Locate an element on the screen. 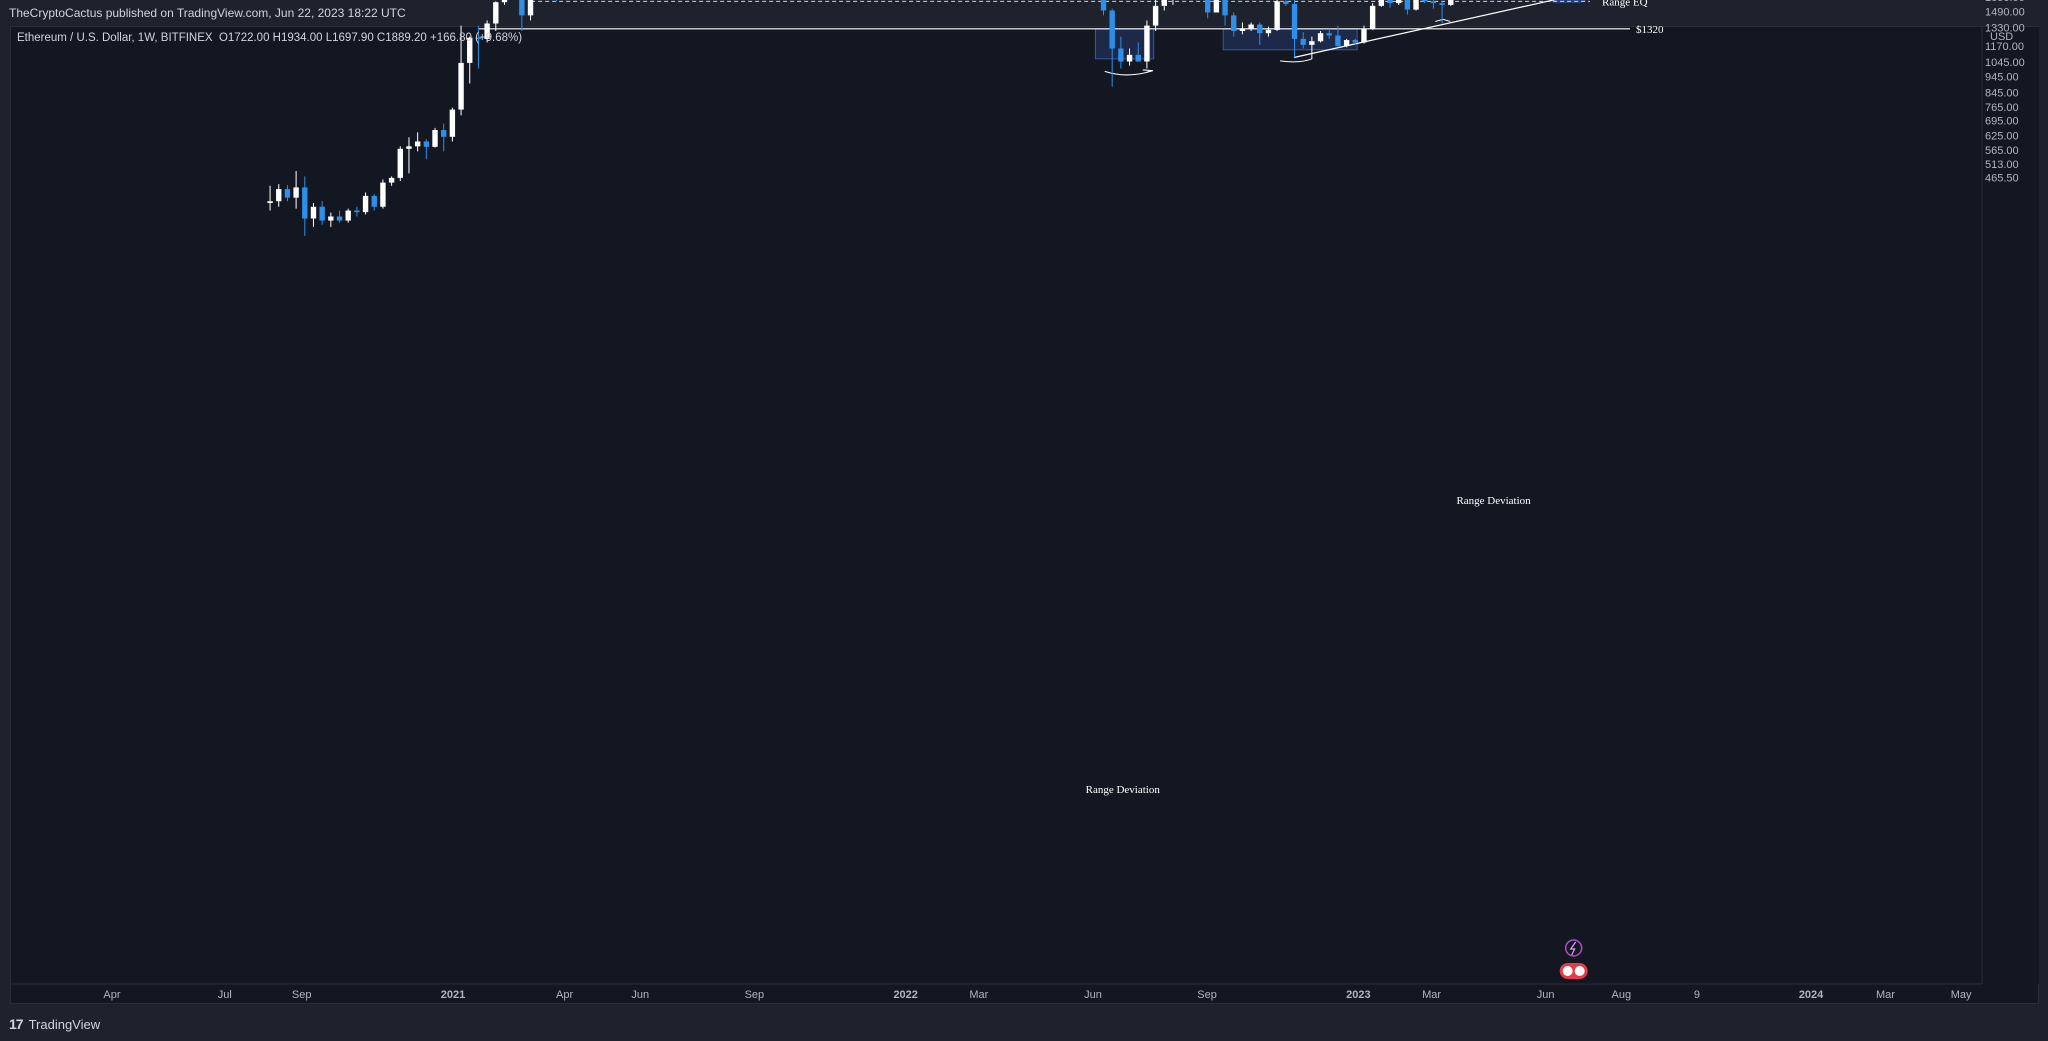  range-deviation-zone is located at coordinates (1124, 44).